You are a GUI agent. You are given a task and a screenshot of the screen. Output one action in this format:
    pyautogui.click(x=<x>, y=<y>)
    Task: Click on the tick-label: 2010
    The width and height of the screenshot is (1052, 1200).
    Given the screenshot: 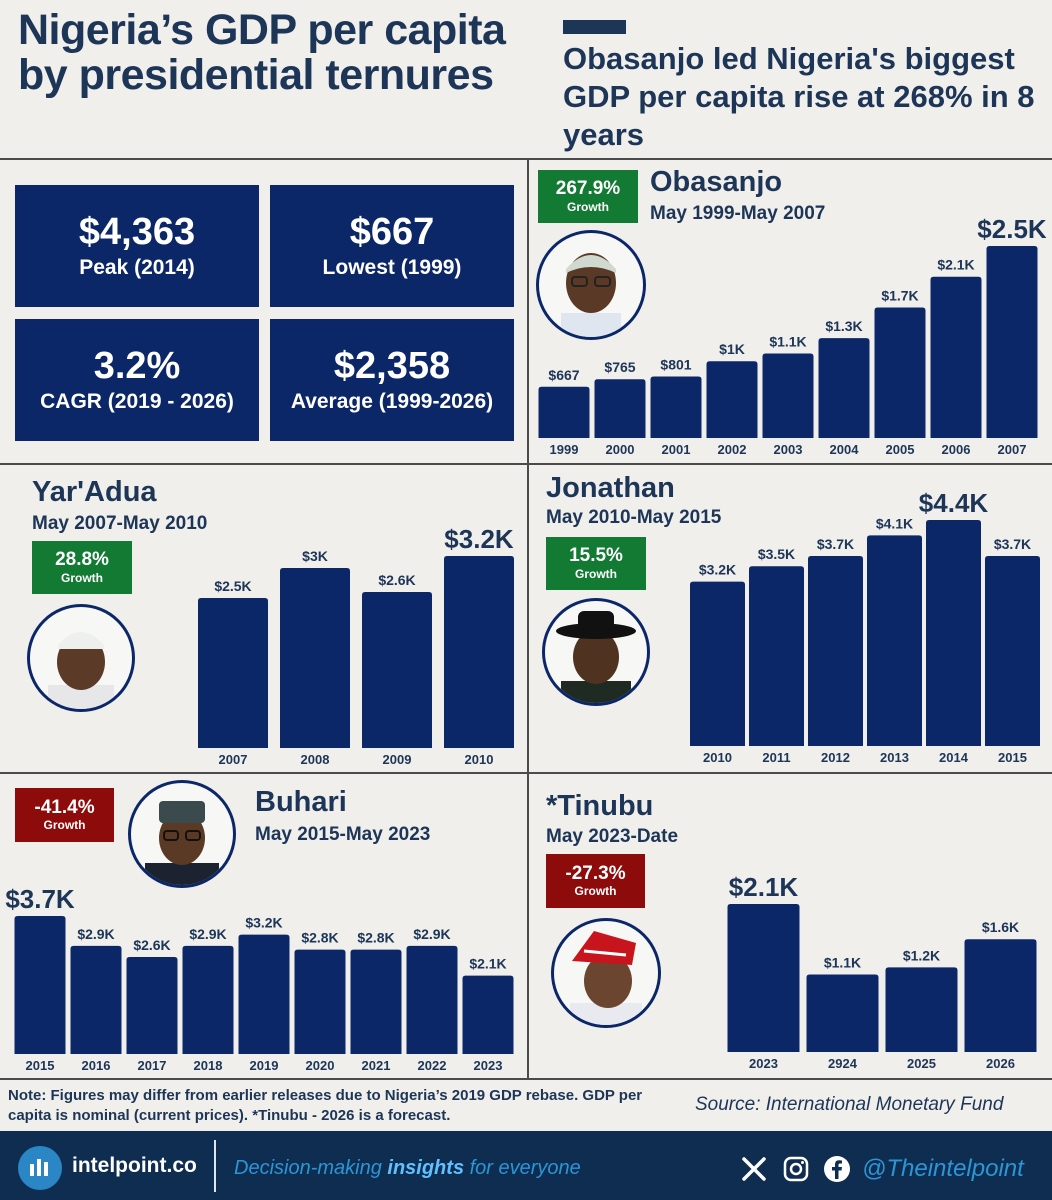 What is the action you would take?
    pyautogui.click(x=479, y=759)
    